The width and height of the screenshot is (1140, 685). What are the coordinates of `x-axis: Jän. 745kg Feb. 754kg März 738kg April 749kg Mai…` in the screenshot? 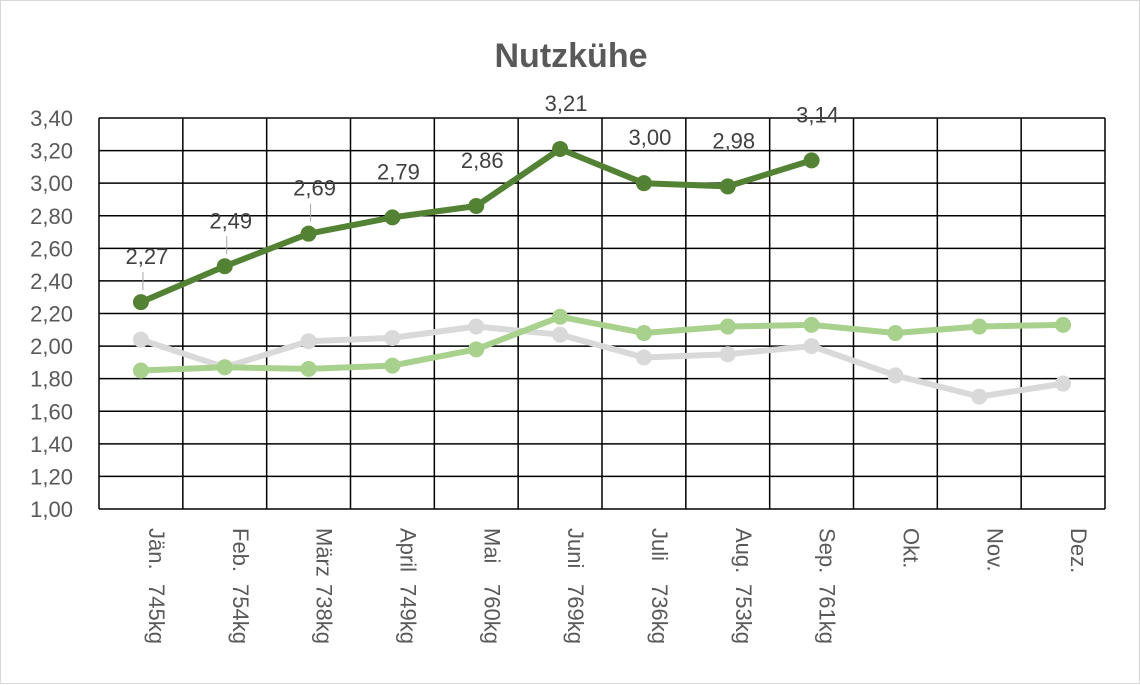 It's located at (617, 586).